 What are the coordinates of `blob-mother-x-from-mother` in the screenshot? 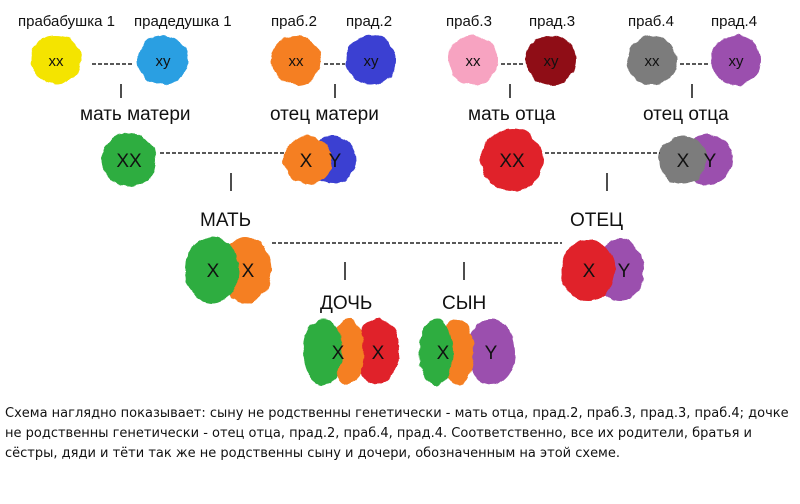 It's located at (212, 270).